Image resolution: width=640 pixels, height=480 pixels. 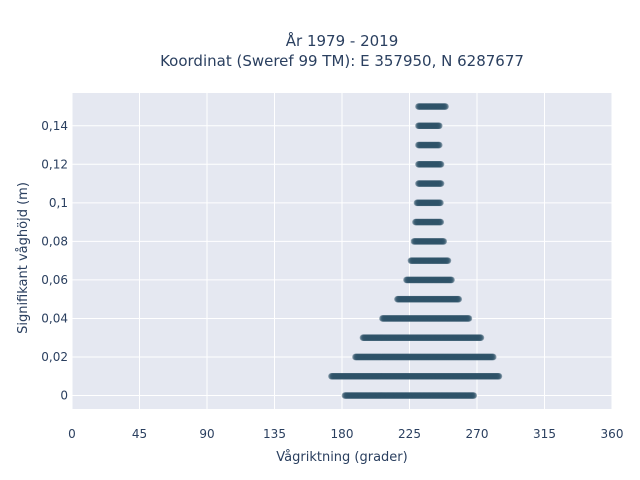 What do you see at coordinates (54, 318) in the screenshot?
I see `y-tick-label: 0,04` at bounding box center [54, 318].